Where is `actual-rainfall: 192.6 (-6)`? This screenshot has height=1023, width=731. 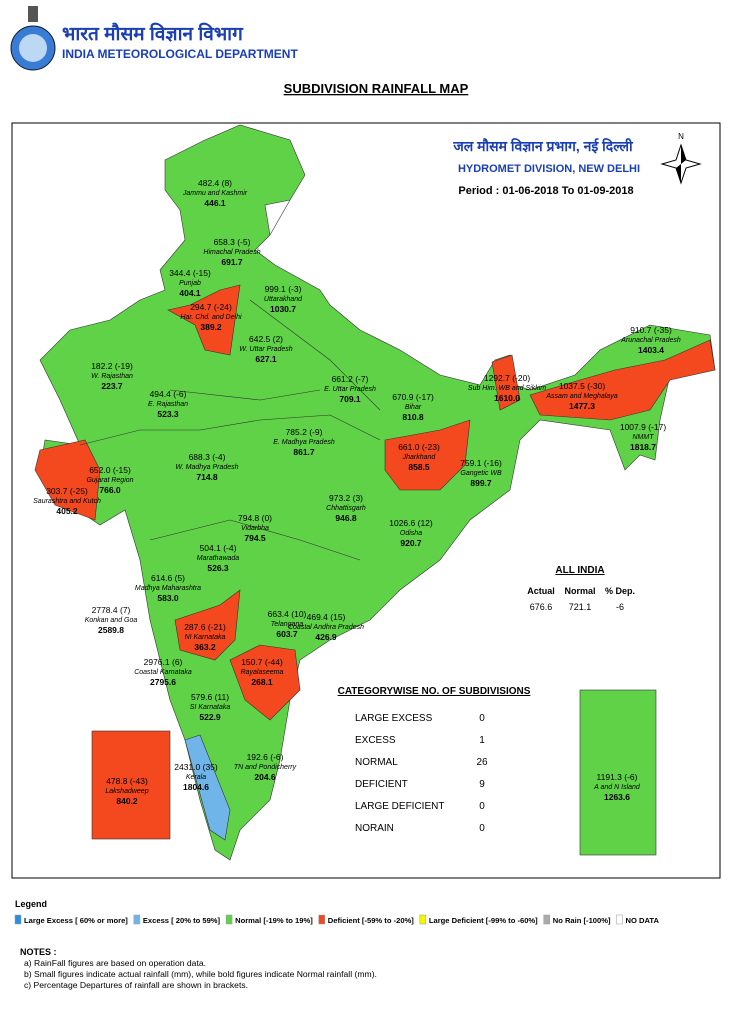 actual-rainfall: 192.6 (-6) is located at coordinates (265, 757).